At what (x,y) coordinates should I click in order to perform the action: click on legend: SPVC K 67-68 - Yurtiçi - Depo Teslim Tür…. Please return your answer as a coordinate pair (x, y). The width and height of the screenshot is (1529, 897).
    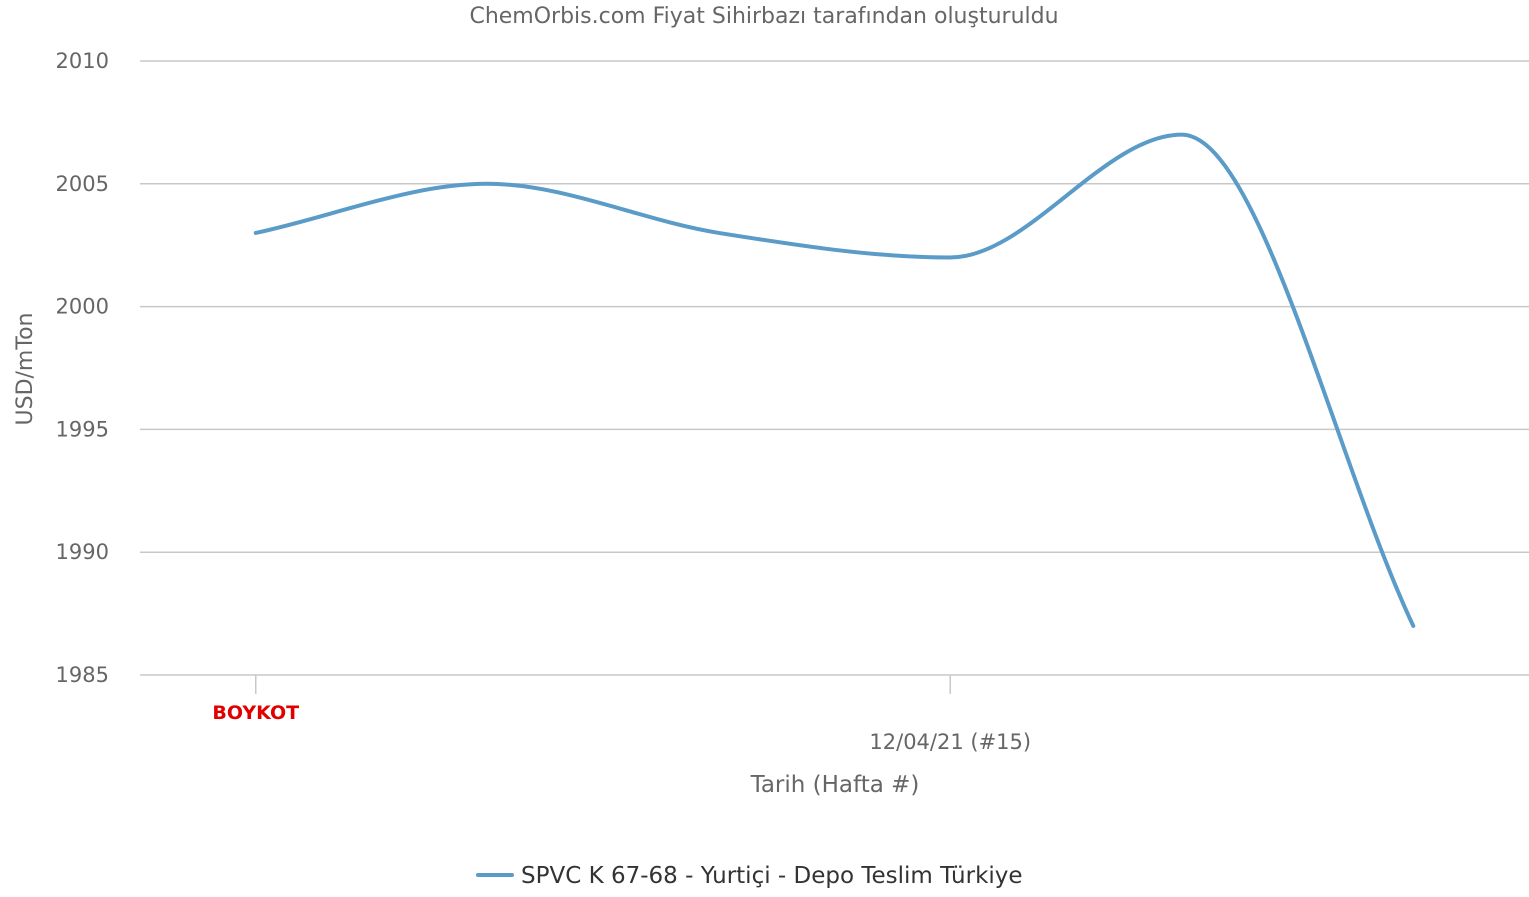
    Looking at the image, I should click on (749, 876).